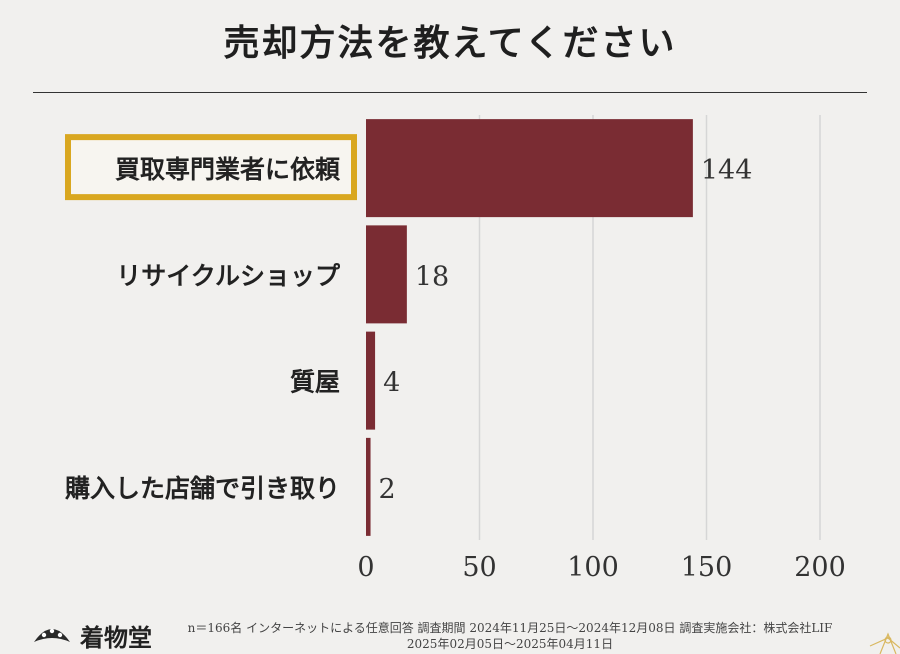  What do you see at coordinates (707, 567) in the screenshot?
I see `x-tick-label: 150` at bounding box center [707, 567].